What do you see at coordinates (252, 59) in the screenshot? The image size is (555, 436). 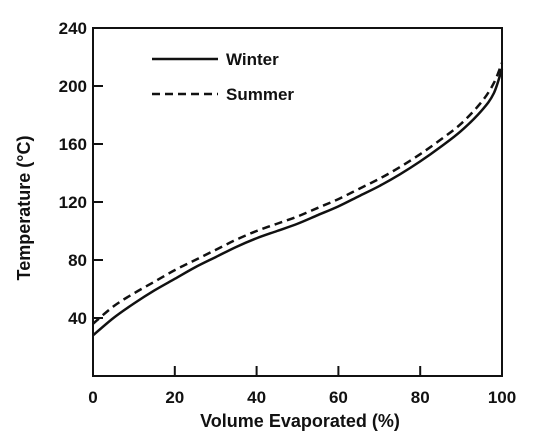 I see `legend-label-winter: Winter` at bounding box center [252, 59].